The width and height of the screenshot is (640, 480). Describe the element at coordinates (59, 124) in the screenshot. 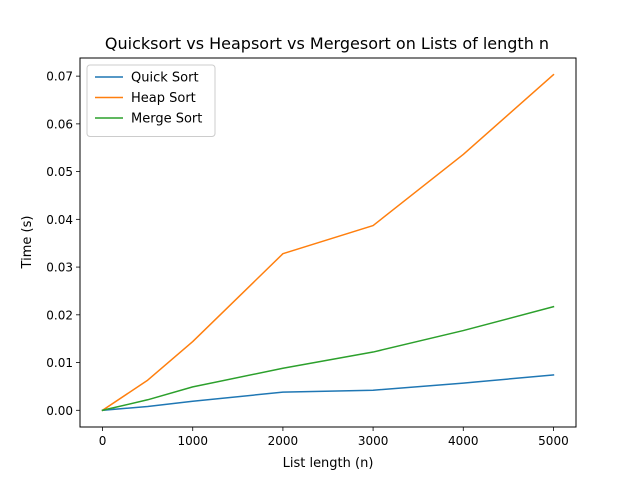

I see `y-tick-label: 0.06` at that location.